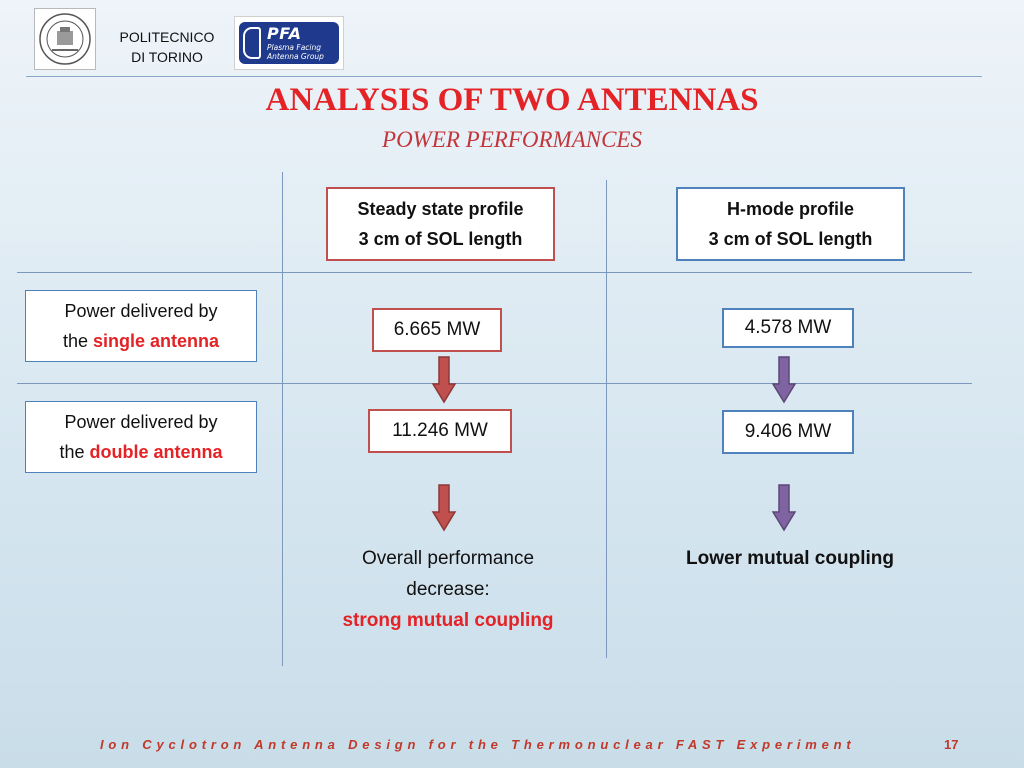 The image size is (1024, 768). I want to click on politecnico-seal-logo, so click(65, 39).